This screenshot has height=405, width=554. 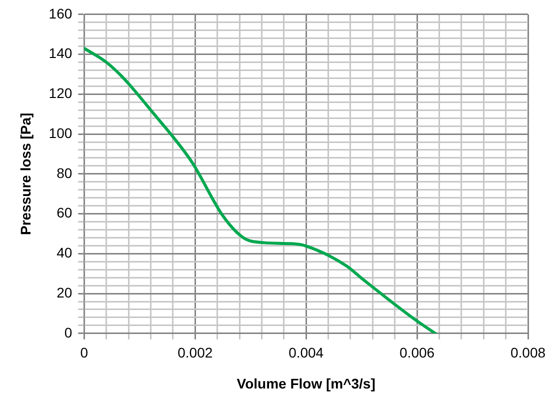 What do you see at coordinates (64, 292) in the screenshot?
I see `y-tick-label: 20` at bounding box center [64, 292].